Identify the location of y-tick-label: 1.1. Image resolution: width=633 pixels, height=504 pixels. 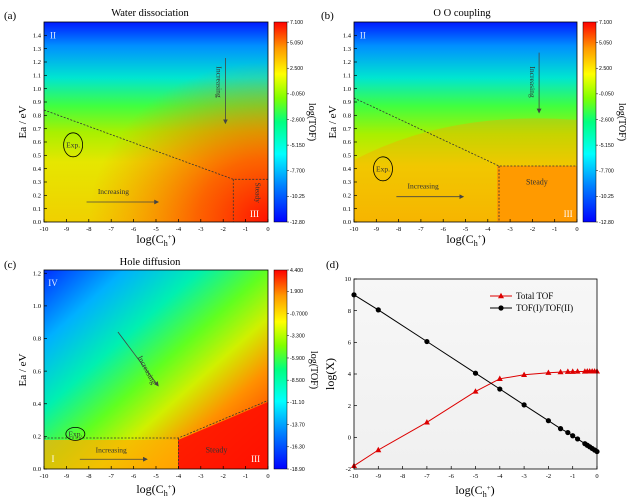
(37, 76).